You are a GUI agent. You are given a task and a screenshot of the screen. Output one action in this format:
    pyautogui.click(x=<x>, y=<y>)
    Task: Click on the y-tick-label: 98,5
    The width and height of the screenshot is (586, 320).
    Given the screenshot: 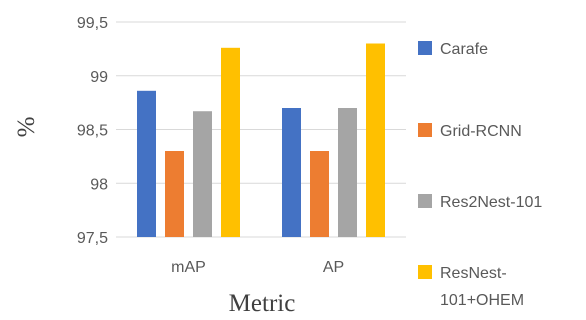 What is the action you would take?
    pyautogui.click(x=92, y=131)
    